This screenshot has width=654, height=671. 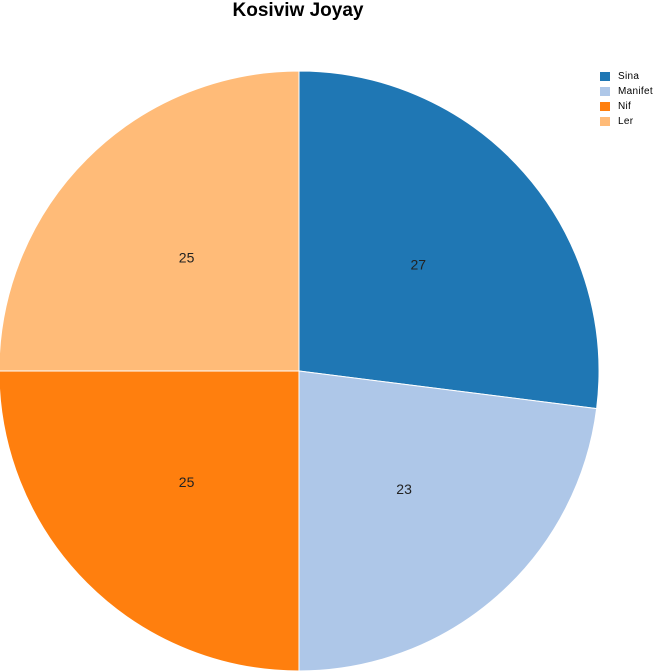 What do you see at coordinates (629, 76) in the screenshot?
I see `legend-label: Sina` at bounding box center [629, 76].